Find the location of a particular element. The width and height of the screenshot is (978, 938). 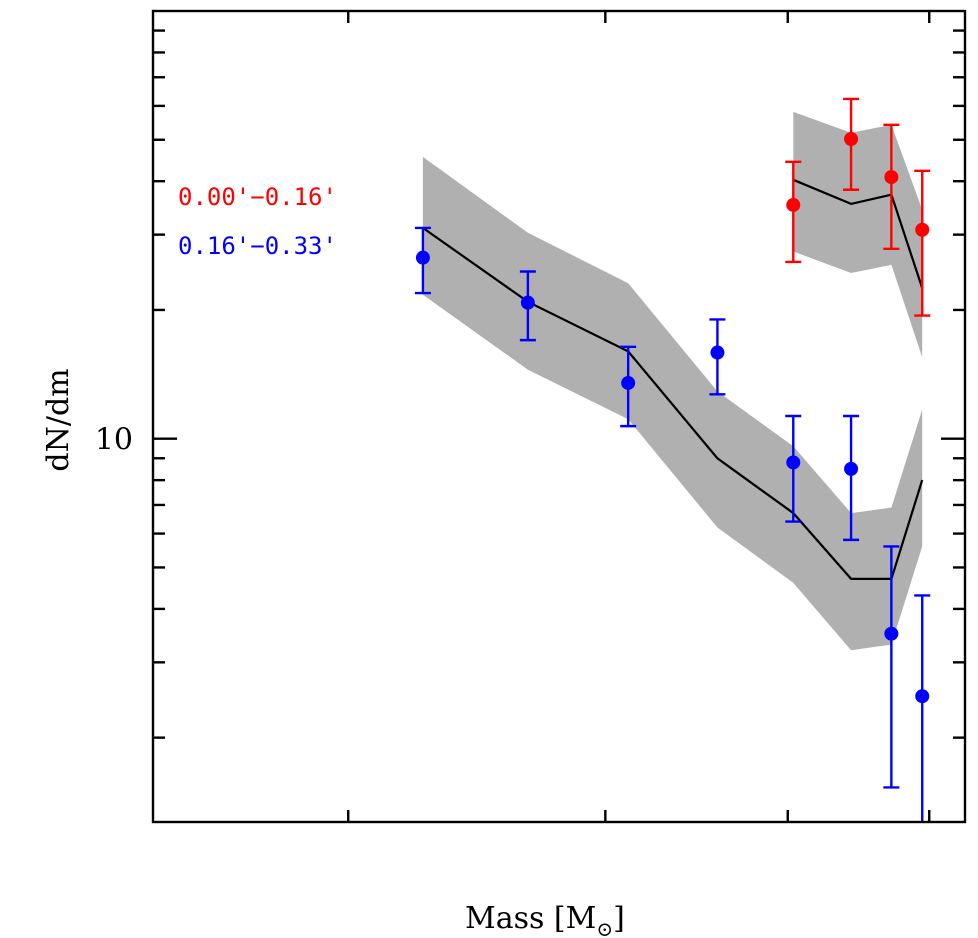

x-axis-label: Mass [M⊙] is located at coordinates (545, 919).